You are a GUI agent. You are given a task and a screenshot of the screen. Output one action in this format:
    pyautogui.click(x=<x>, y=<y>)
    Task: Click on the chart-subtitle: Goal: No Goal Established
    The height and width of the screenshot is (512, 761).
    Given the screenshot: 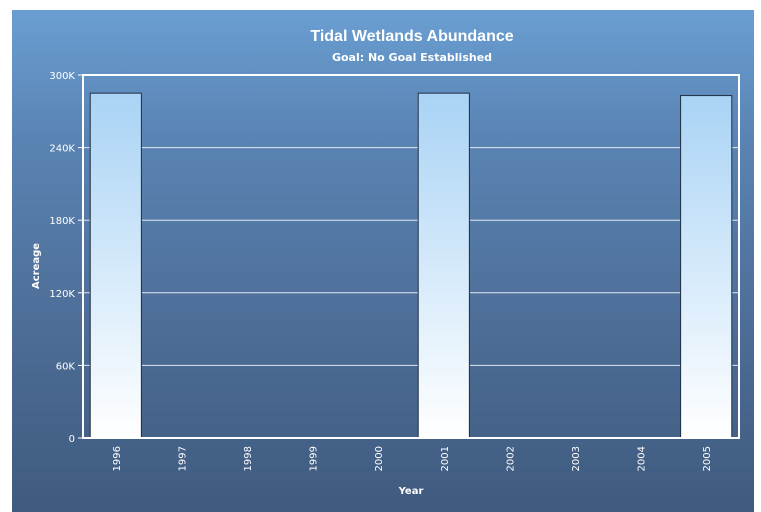 What is the action you would take?
    pyautogui.click(x=412, y=57)
    